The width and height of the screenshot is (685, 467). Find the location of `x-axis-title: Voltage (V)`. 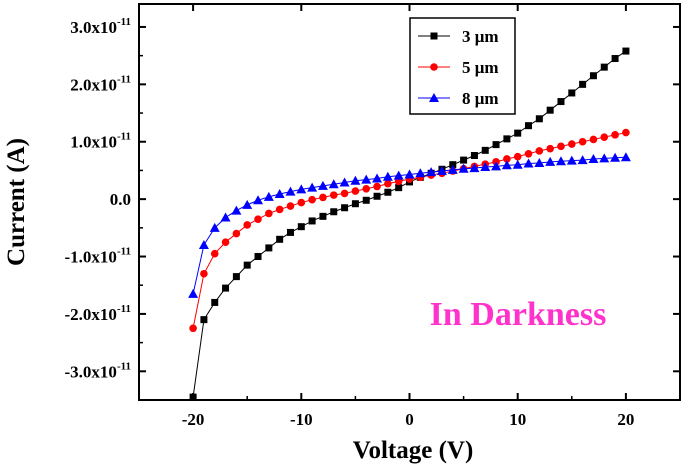

x-axis-title: Voltage (V) is located at coordinates (413, 450).